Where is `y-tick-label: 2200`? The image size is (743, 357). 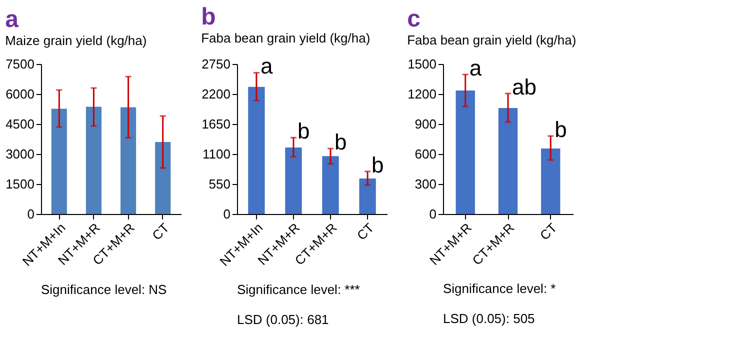 y-tick-label: 2200 is located at coordinates (216, 94).